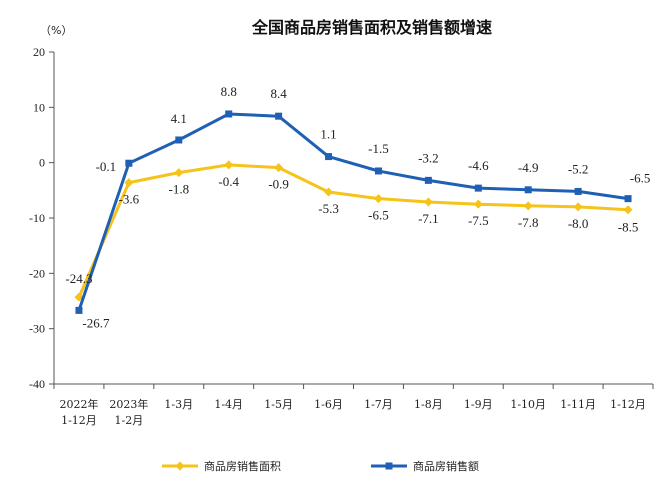 Image resolution: width=658 pixels, height=491 pixels. What do you see at coordinates (78, 278) in the screenshot?
I see `data-label: -24.3` at bounding box center [78, 278].